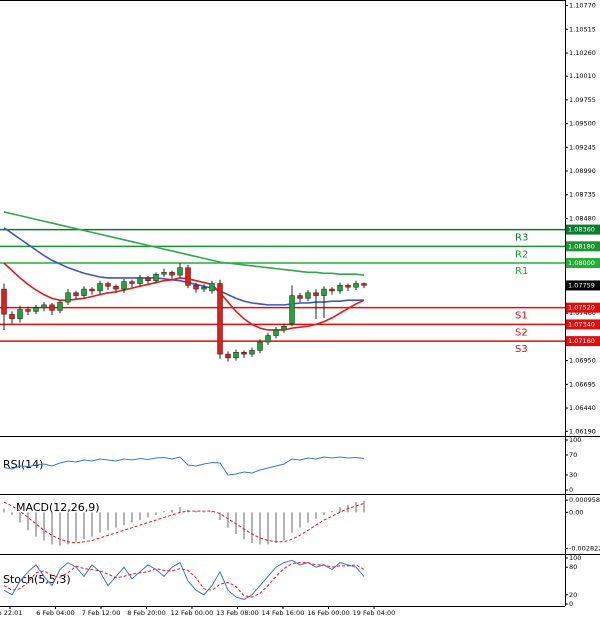 Image resolution: width=600 pixels, height=623 pixels. Describe the element at coordinates (237, 613) in the screenshot. I see `x-tick-label: 13 Feb 08:00` at that location.